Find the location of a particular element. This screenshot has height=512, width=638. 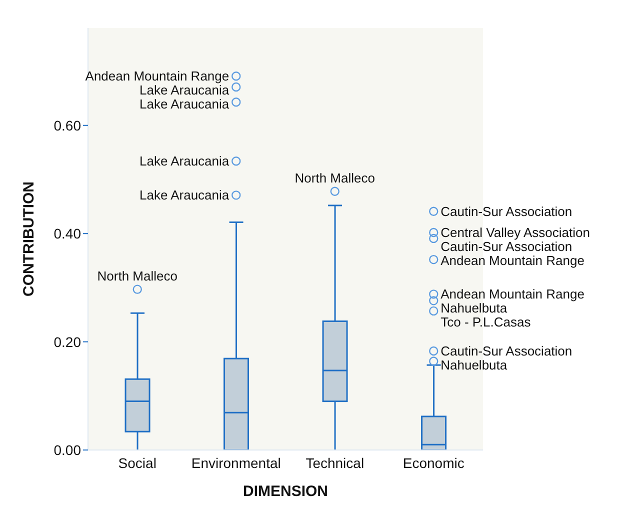

annotation: Central Valley Association is located at coordinates (515, 232).